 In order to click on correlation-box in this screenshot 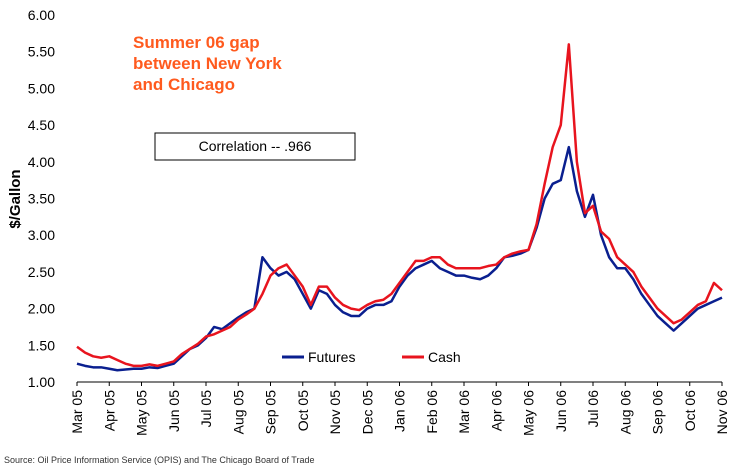, I will do `click(255, 146)`.